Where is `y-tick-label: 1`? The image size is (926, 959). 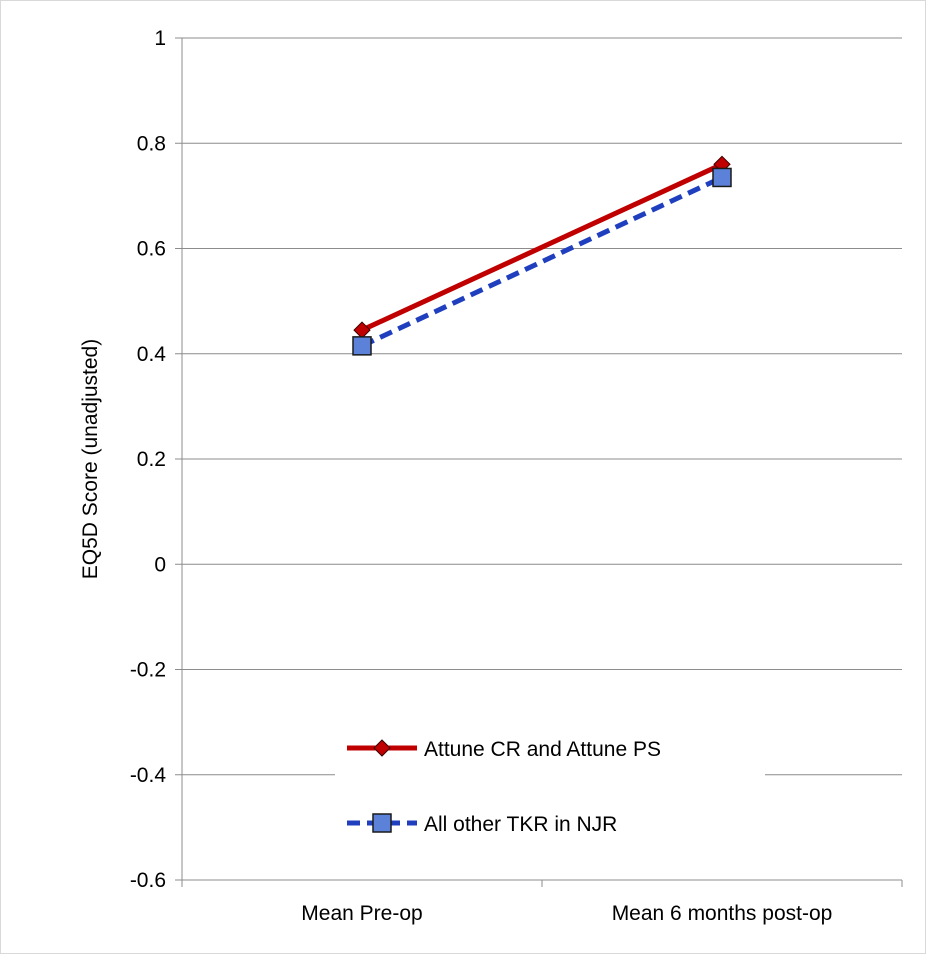
y-tick-label: 1 is located at coordinates (160, 38).